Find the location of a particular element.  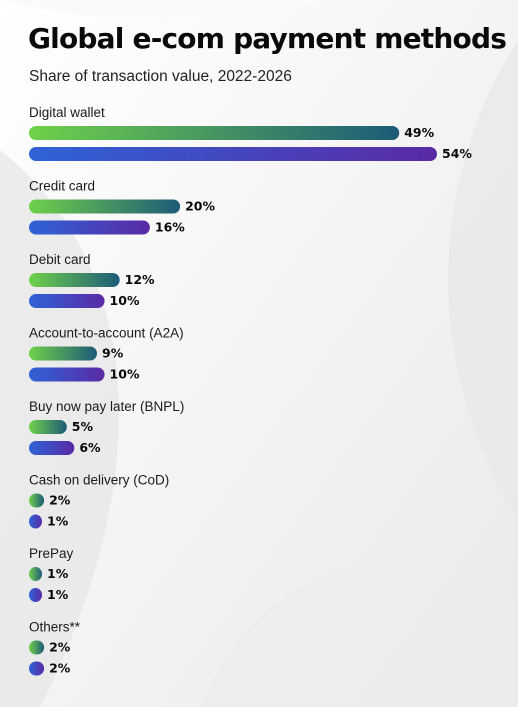

bar-buy-now-pay-later-bnpl-b is located at coordinates (52, 448).